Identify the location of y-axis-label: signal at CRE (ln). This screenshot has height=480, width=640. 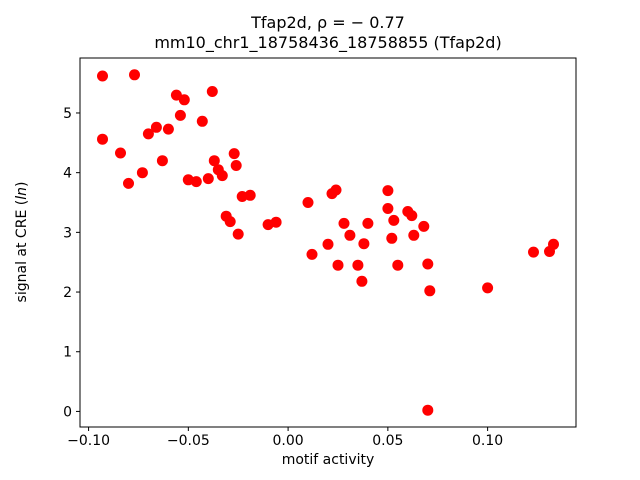
(22, 242).